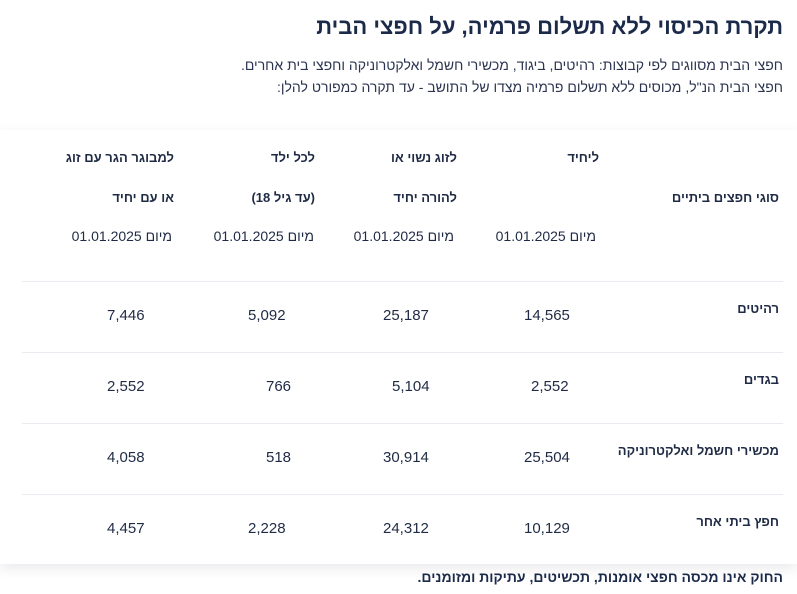  What do you see at coordinates (547, 315) in the screenshot?
I see `cell-value: 14,565` at bounding box center [547, 315].